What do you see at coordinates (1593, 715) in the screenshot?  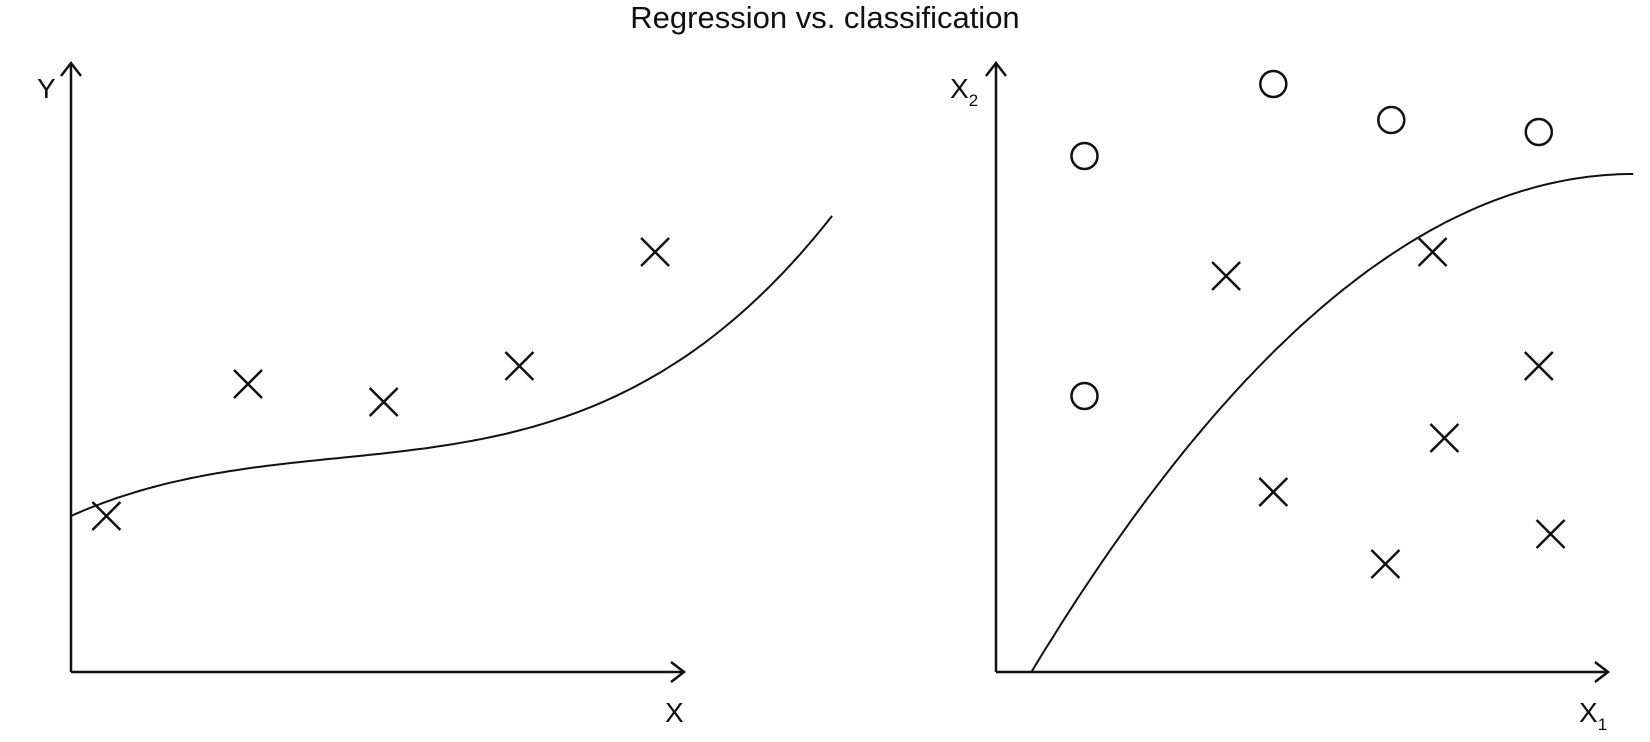 I see `right-x-axis-label: X1` at bounding box center [1593, 715].